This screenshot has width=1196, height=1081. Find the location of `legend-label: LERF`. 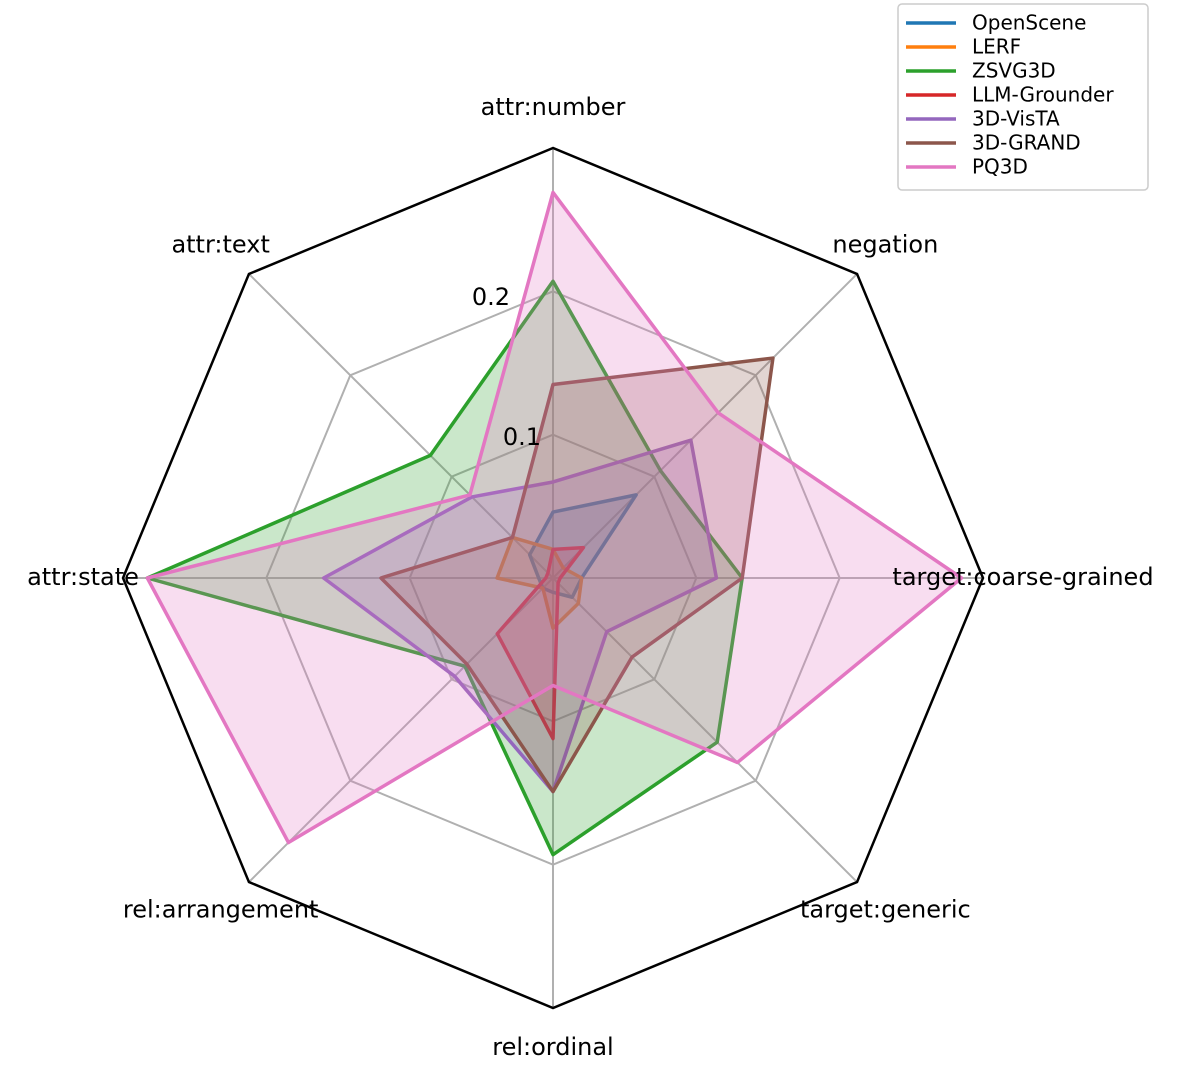

legend-label: LERF is located at coordinates (996, 47).